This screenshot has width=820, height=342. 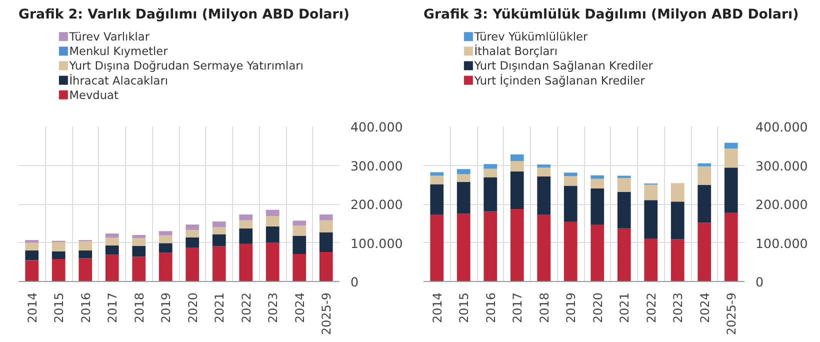 What do you see at coordinates (376, 243) in the screenshot?
I see `y-tick-label: 100.000` at bounding box center [376, 243].